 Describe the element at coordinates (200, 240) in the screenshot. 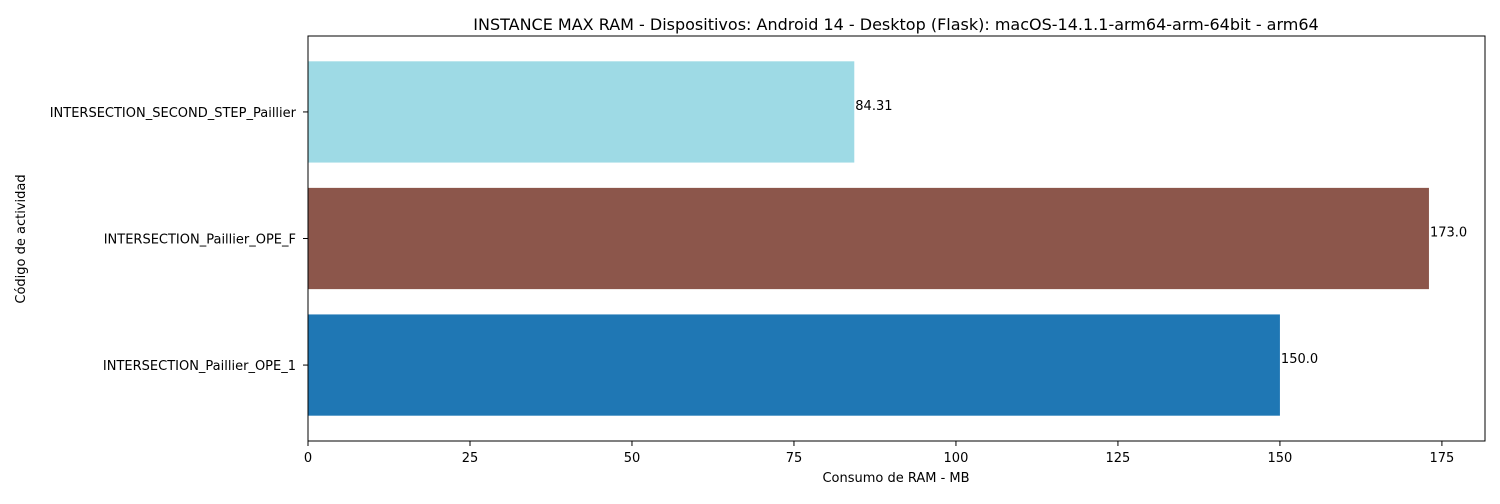

I see `y-tick-label: INTERSECTION_Paillier_OPE_F` at that location.